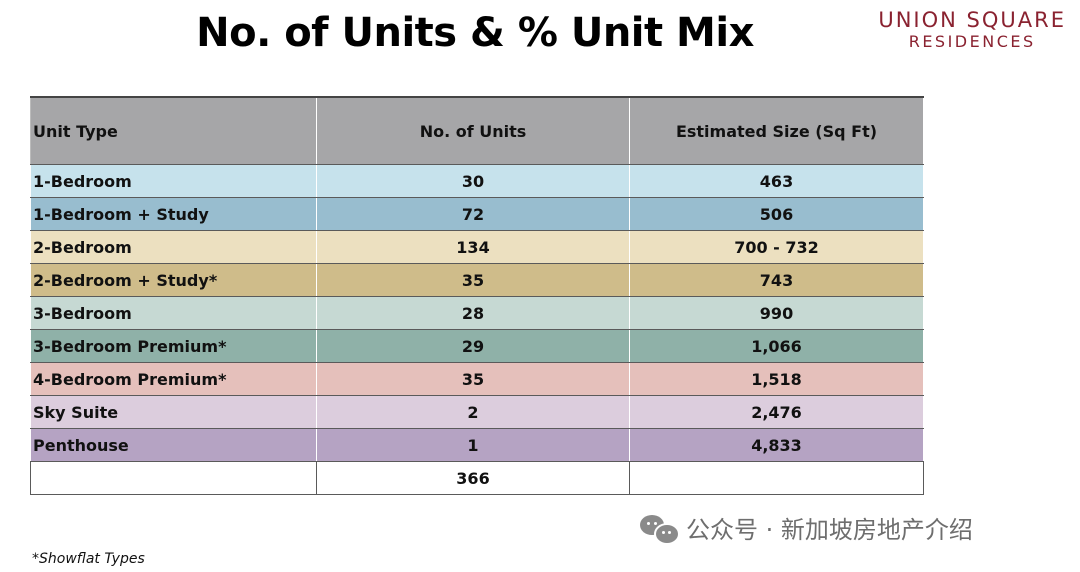 The width and height of the screenshot is (1080, 572). Describe the element at coordinates (173, 214) in the screenshot. I see `cell-unit-type: 1-Bedroom + Study` at that location.